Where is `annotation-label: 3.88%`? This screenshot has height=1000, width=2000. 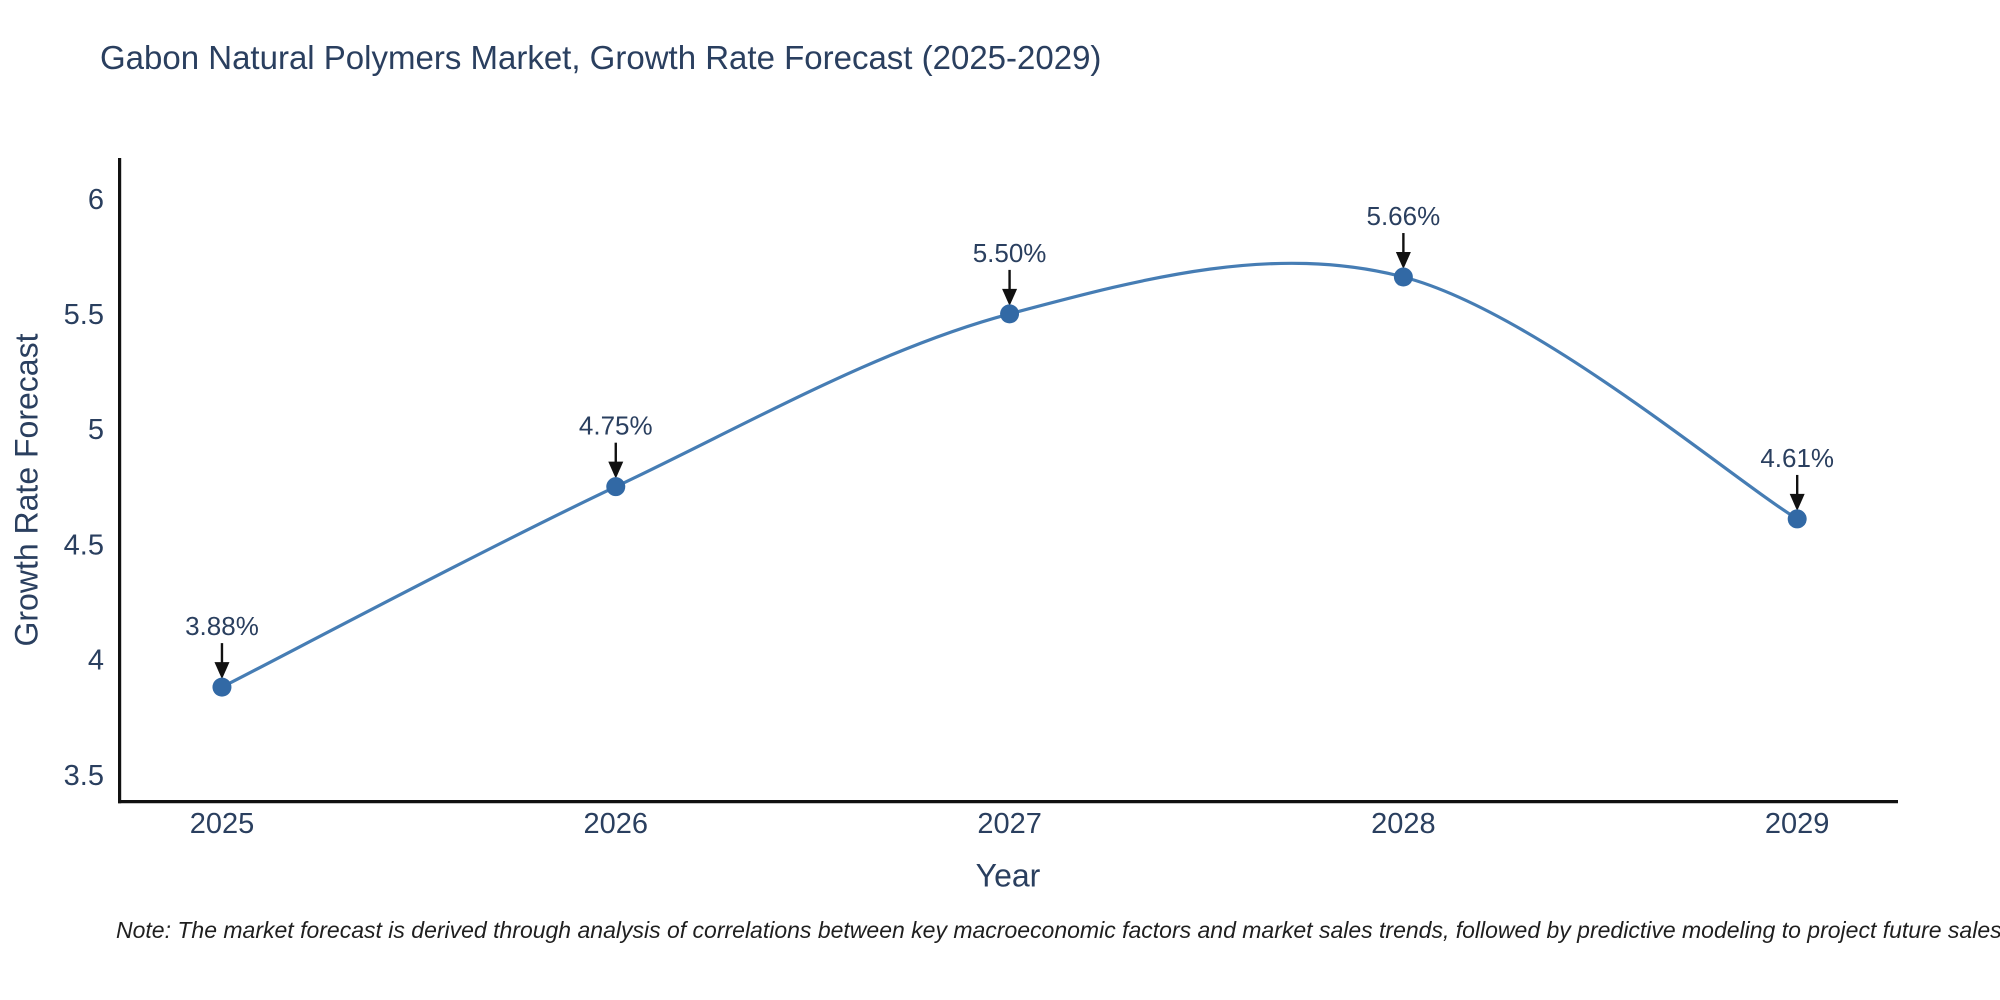
annotation-label: 3.88% is located at coordinates (222, 626).